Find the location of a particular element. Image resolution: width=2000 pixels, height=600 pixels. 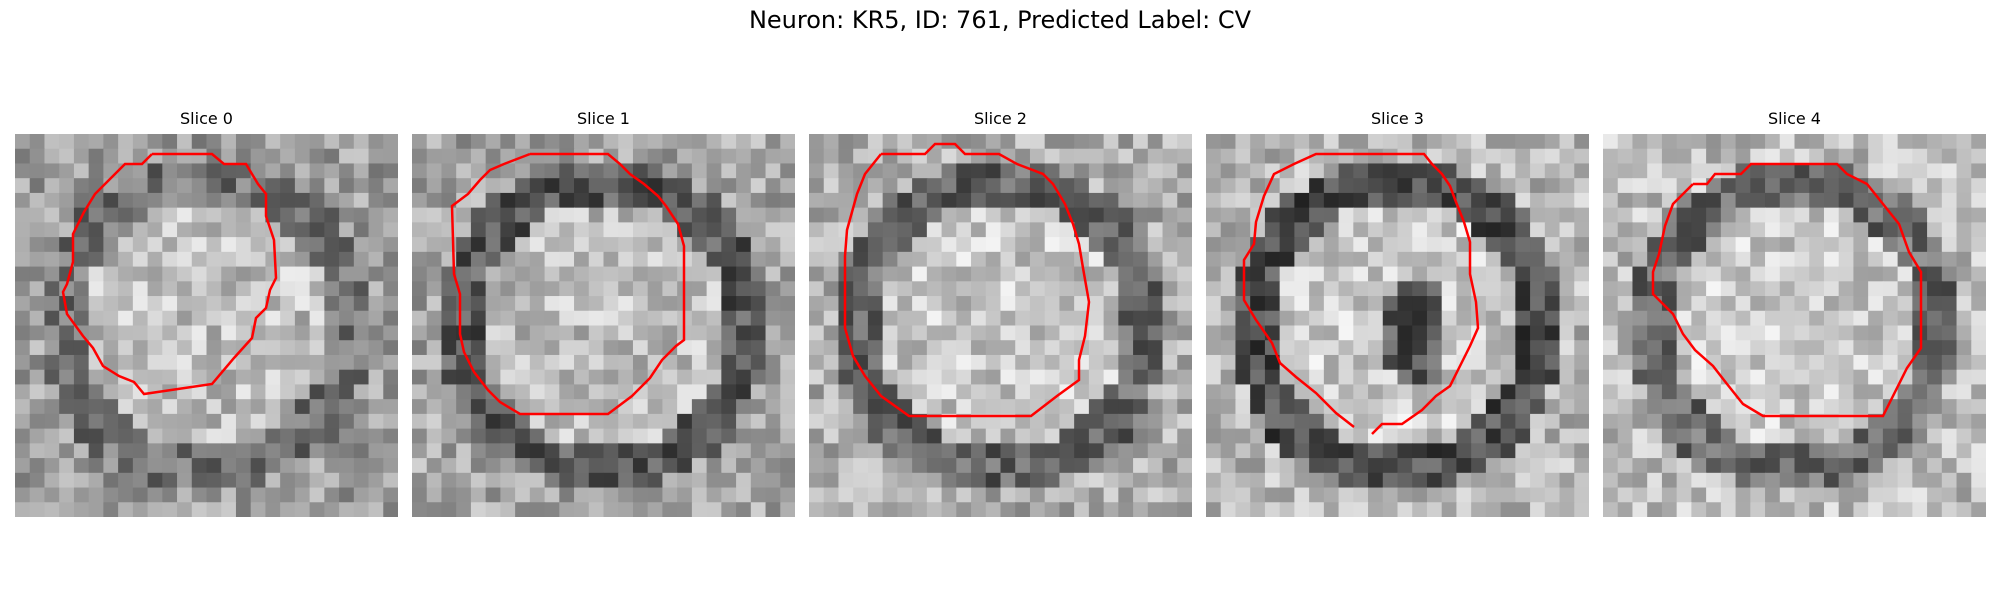

slice-title-1: Slice 1 is located at coordinates (603, 118).